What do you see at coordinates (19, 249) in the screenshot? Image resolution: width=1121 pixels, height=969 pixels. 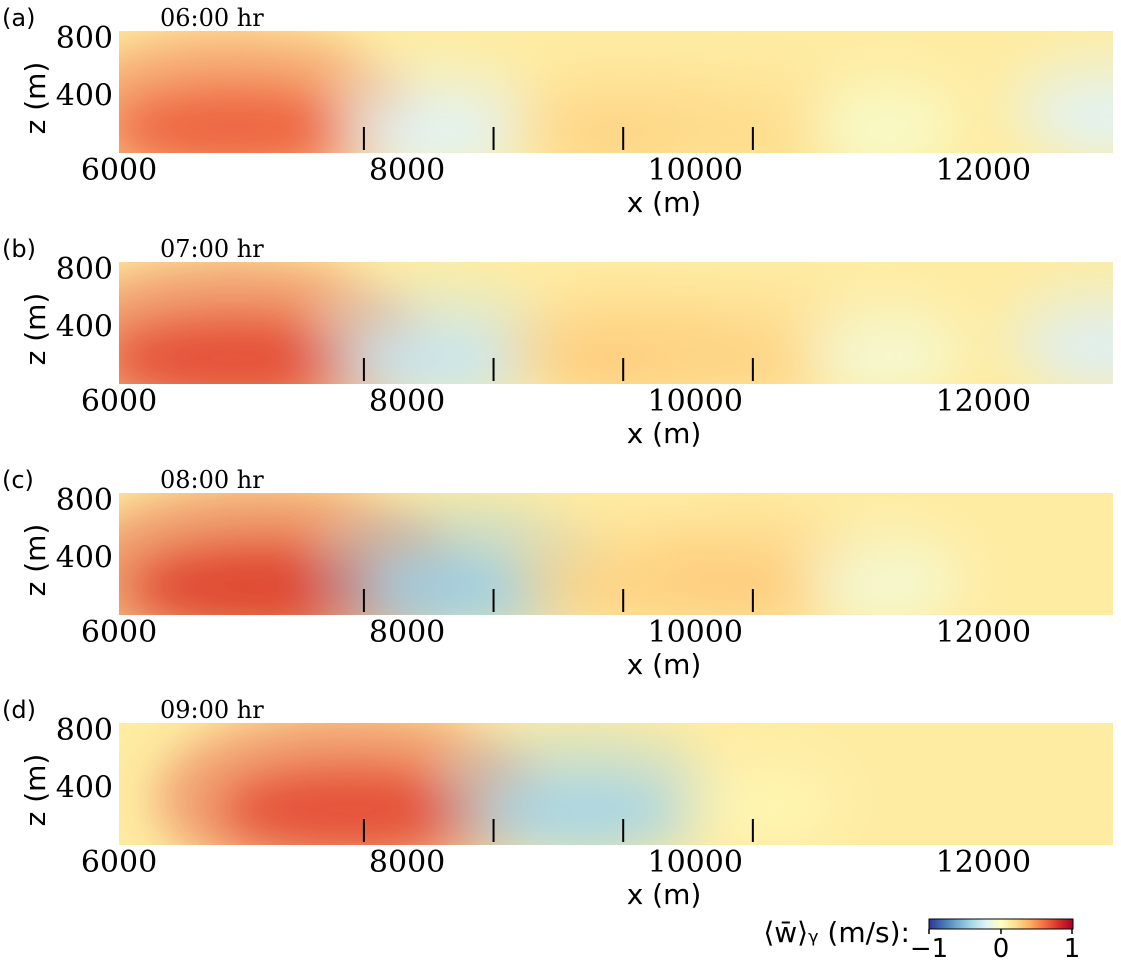 I see `panel-letter: (b)` at bounding box center [19, 249].